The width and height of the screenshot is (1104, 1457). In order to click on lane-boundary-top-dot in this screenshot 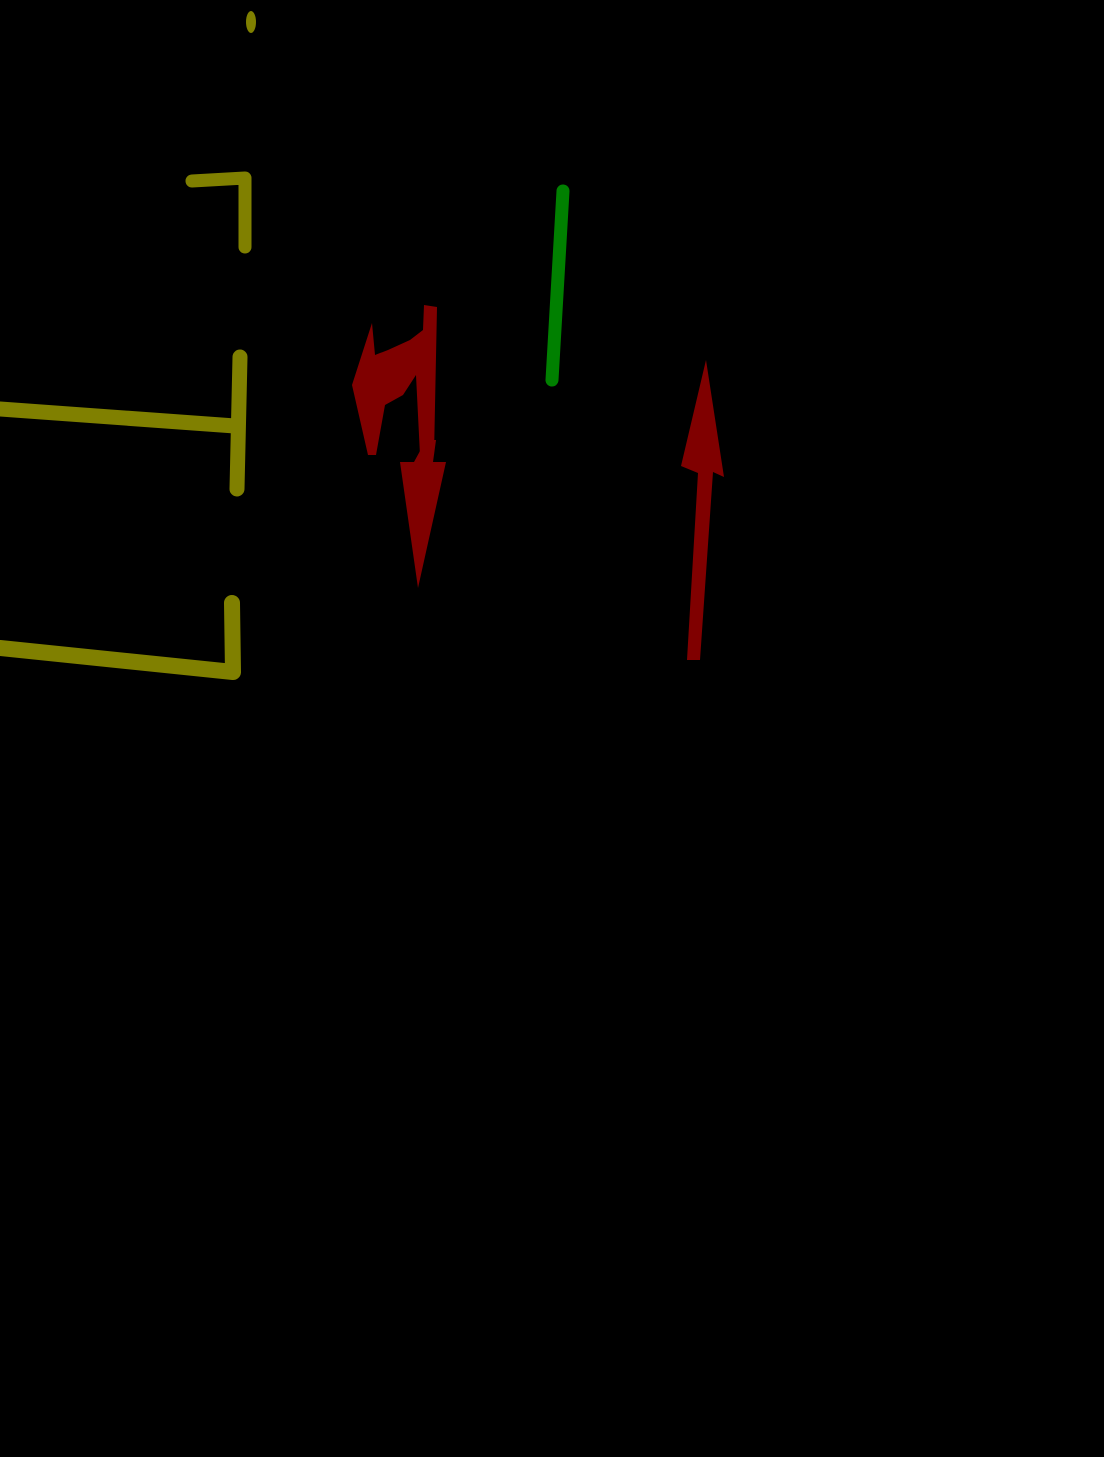, I will do `click(251, 22)`.